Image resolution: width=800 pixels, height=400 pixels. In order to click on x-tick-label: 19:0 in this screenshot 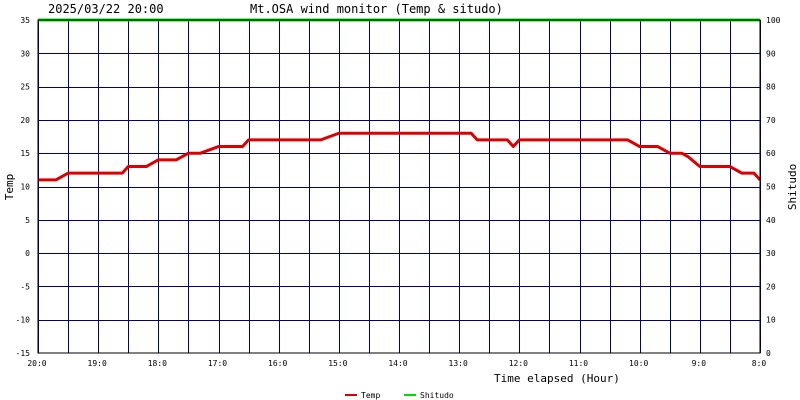, I will do `click(97, 363)`.